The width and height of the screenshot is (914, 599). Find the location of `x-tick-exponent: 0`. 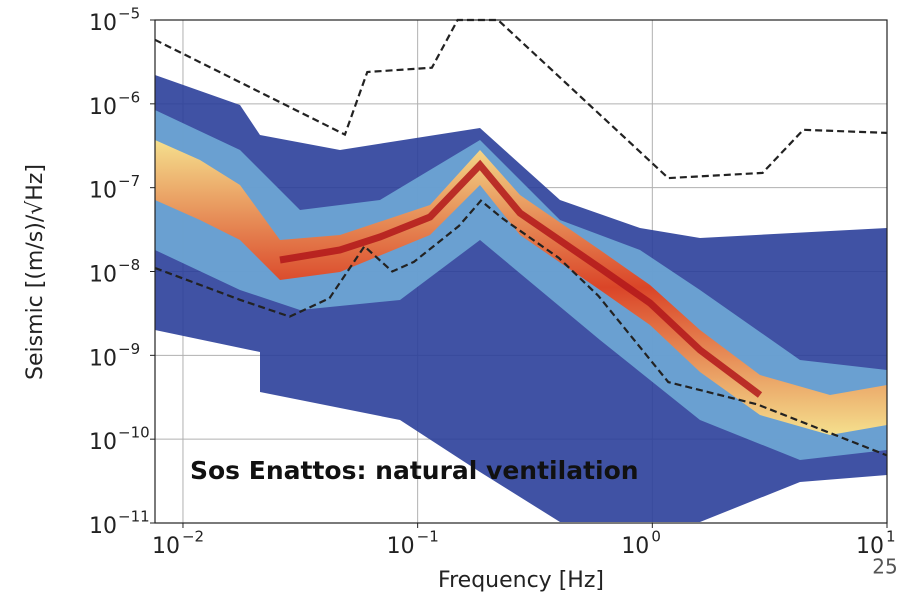

x-tick-exponent: 0 is located at coordinates (656, 537).